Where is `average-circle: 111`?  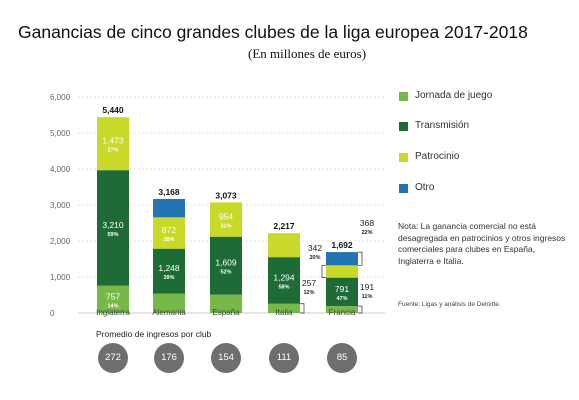 average-circle: 111 is located at coordinates (284, 358).